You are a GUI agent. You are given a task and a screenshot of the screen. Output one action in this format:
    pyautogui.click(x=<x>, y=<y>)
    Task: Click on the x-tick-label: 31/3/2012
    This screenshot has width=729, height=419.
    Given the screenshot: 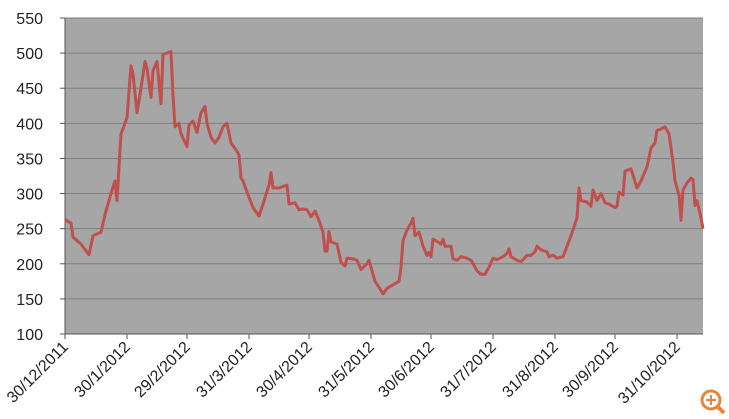 What is the action you would take?
    pyautogui.click(x=224, y=370)
    